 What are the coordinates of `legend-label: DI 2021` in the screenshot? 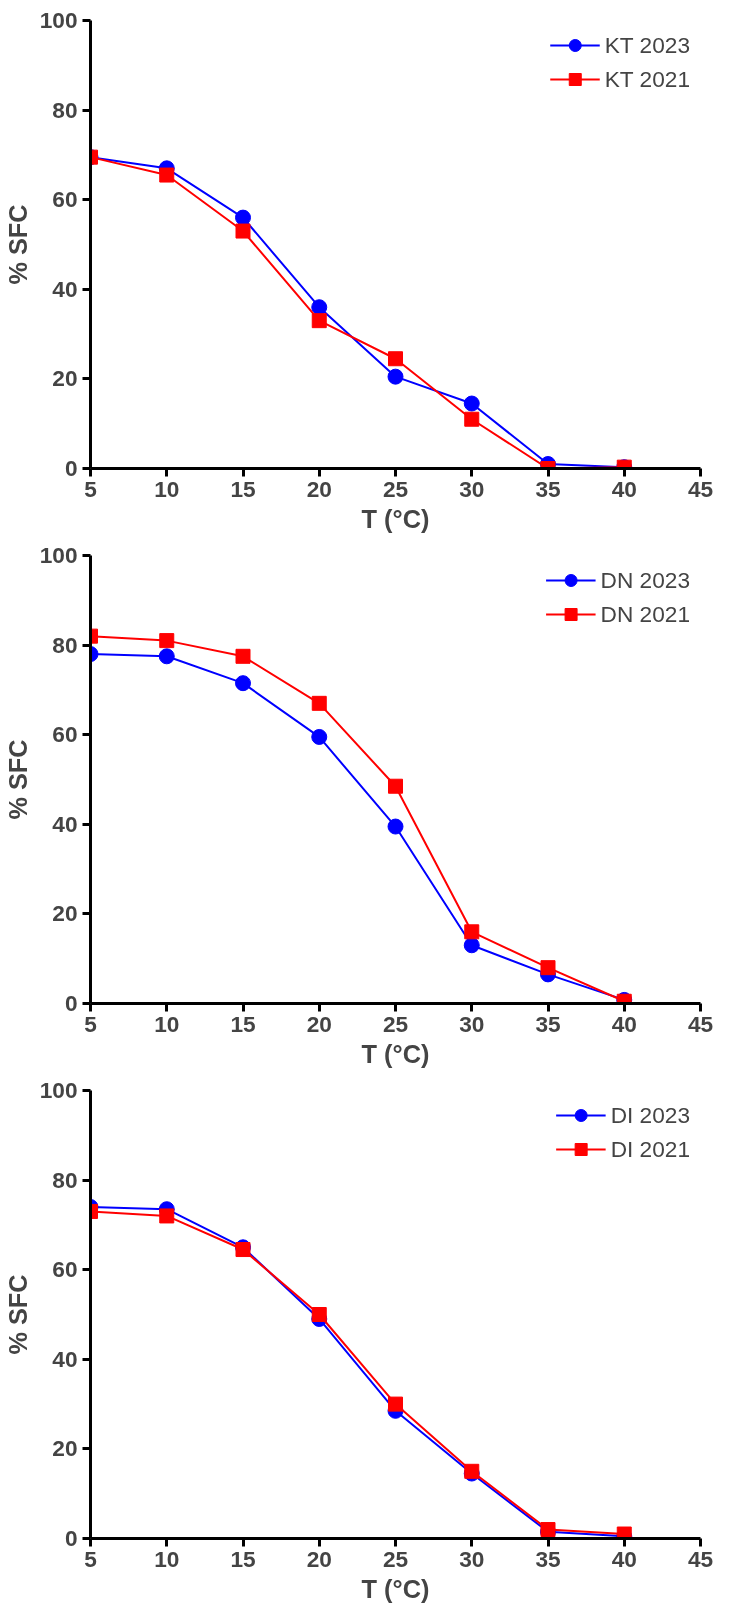 It's located at (650, 1149).